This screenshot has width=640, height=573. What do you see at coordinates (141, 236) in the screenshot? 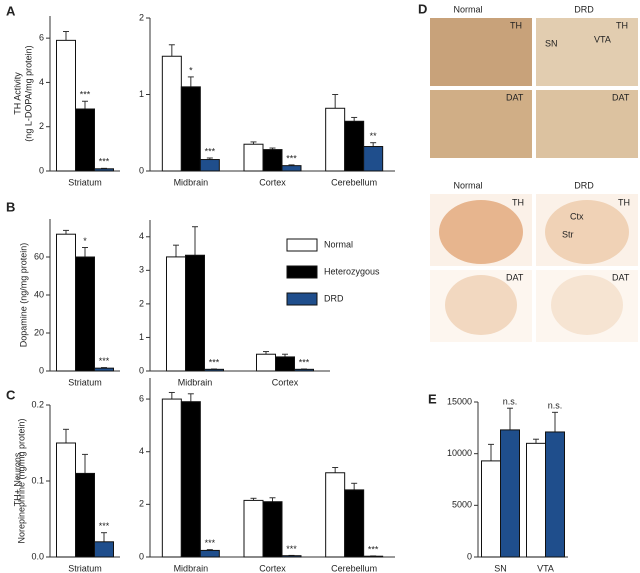
I see `y-tick-label: 4` at bounding box center [141, 236].